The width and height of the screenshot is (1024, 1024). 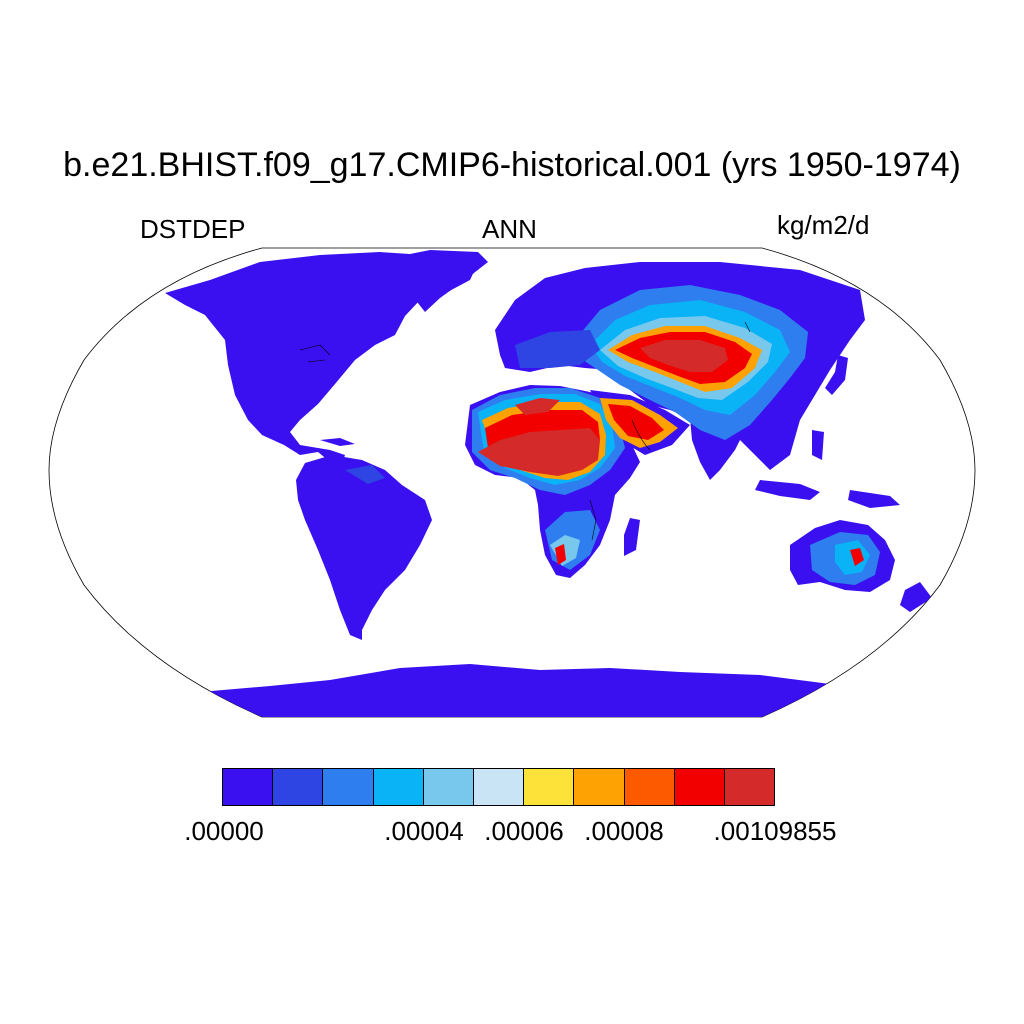 I want to click on land-north-america, so click(x=321, y=361).